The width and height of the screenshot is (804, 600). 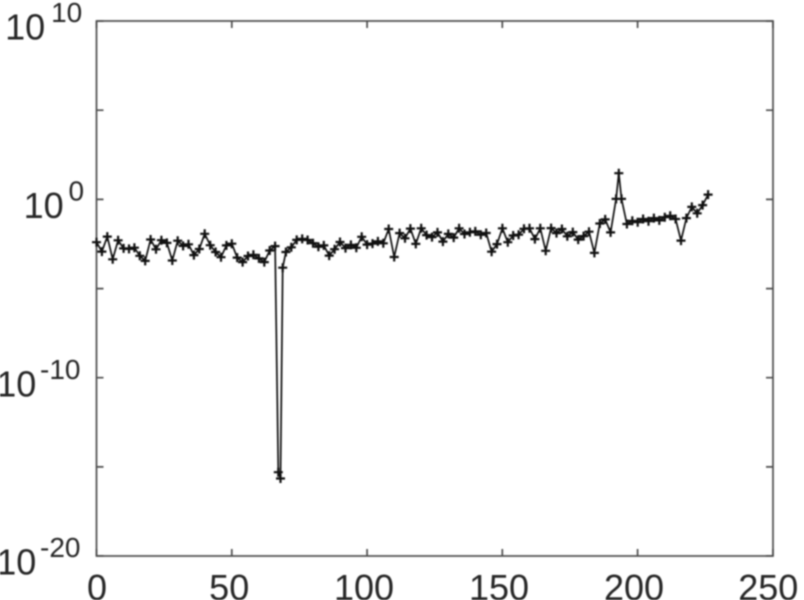 I want to click on svg-text: 150, so click(x=499, y=583).